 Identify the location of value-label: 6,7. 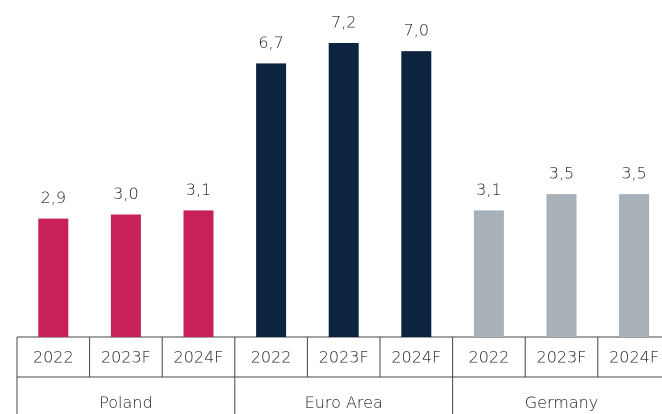
(270, 42).